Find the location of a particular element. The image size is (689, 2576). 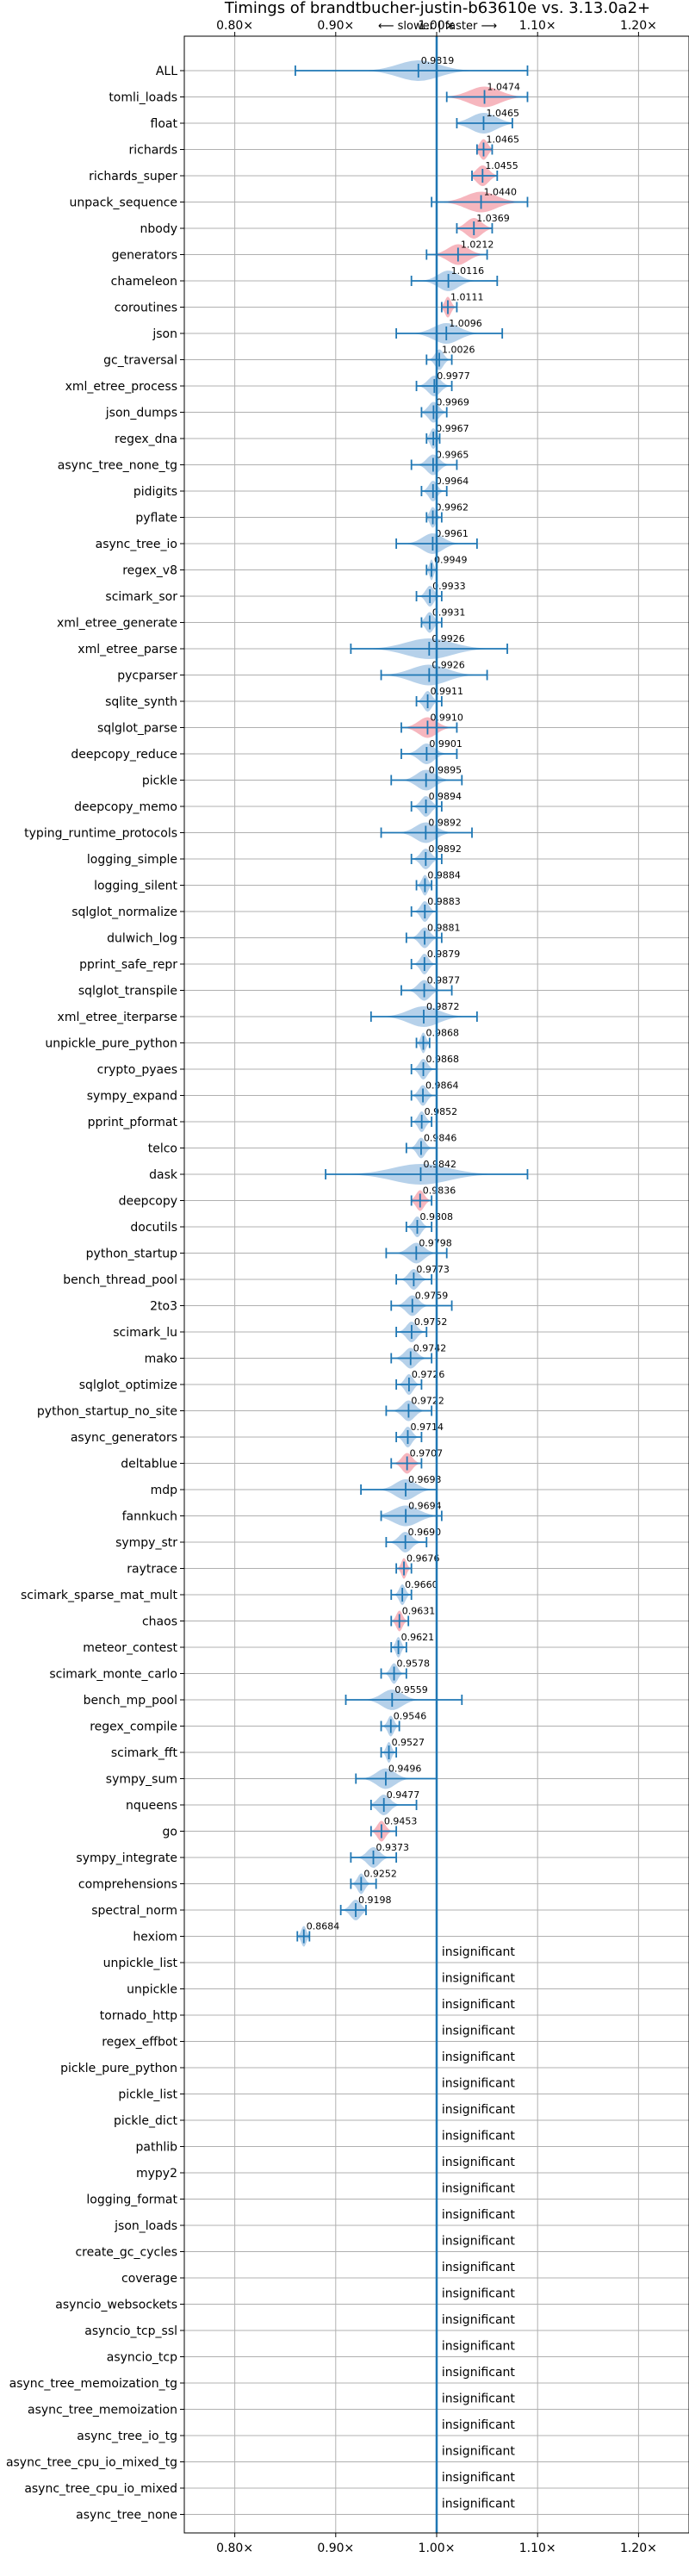

category-label: regex_compile is located at coordinates (133, 1727).